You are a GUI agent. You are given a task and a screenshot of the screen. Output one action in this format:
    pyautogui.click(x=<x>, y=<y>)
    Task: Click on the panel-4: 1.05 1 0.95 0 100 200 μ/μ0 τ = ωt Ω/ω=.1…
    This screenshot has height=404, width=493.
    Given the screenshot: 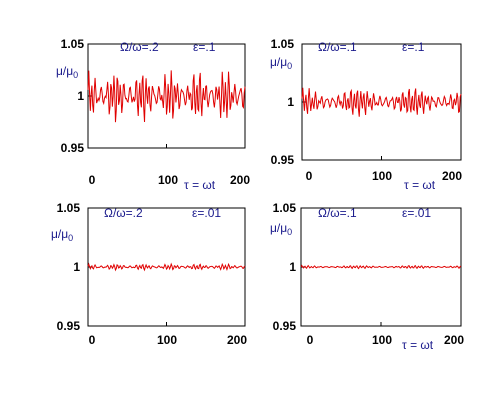 What is the action you would take?
    pyautogui.click(x=367, y=276)
    